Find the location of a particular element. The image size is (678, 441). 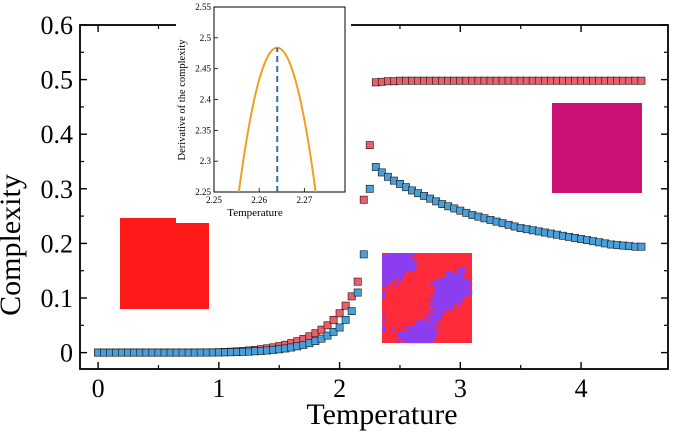

x-axis-title: Temperature is located at coordinates (381, 414).